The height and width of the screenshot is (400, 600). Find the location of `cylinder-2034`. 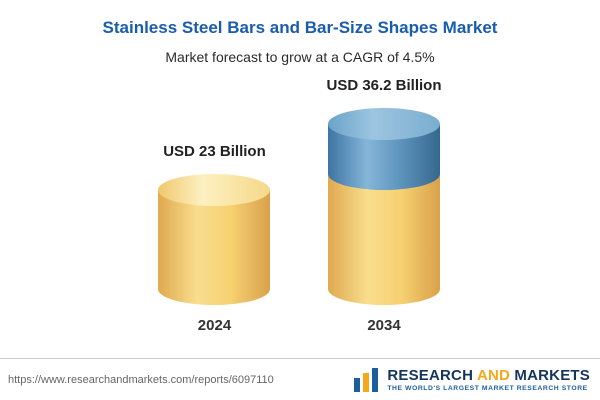

cylinder-2034 is located at coordinates (384, 206).